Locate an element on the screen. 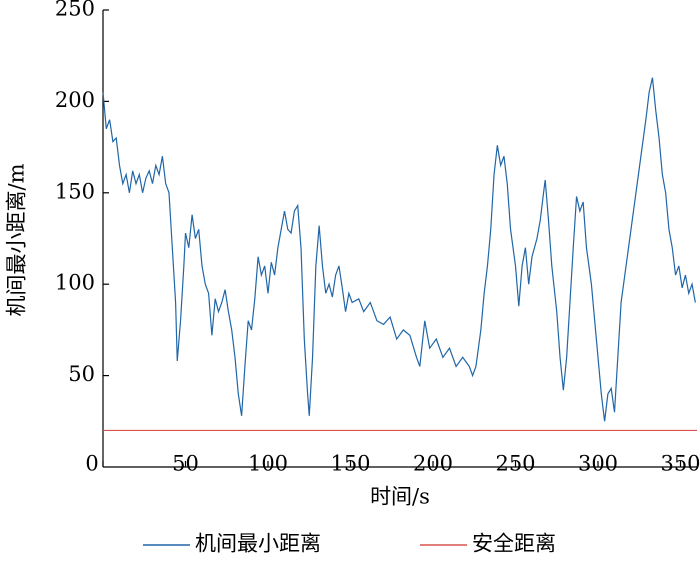 The height and width of the screenshot is (582, 700). x-tick-label: 150 is located at coordinates (350, 464).